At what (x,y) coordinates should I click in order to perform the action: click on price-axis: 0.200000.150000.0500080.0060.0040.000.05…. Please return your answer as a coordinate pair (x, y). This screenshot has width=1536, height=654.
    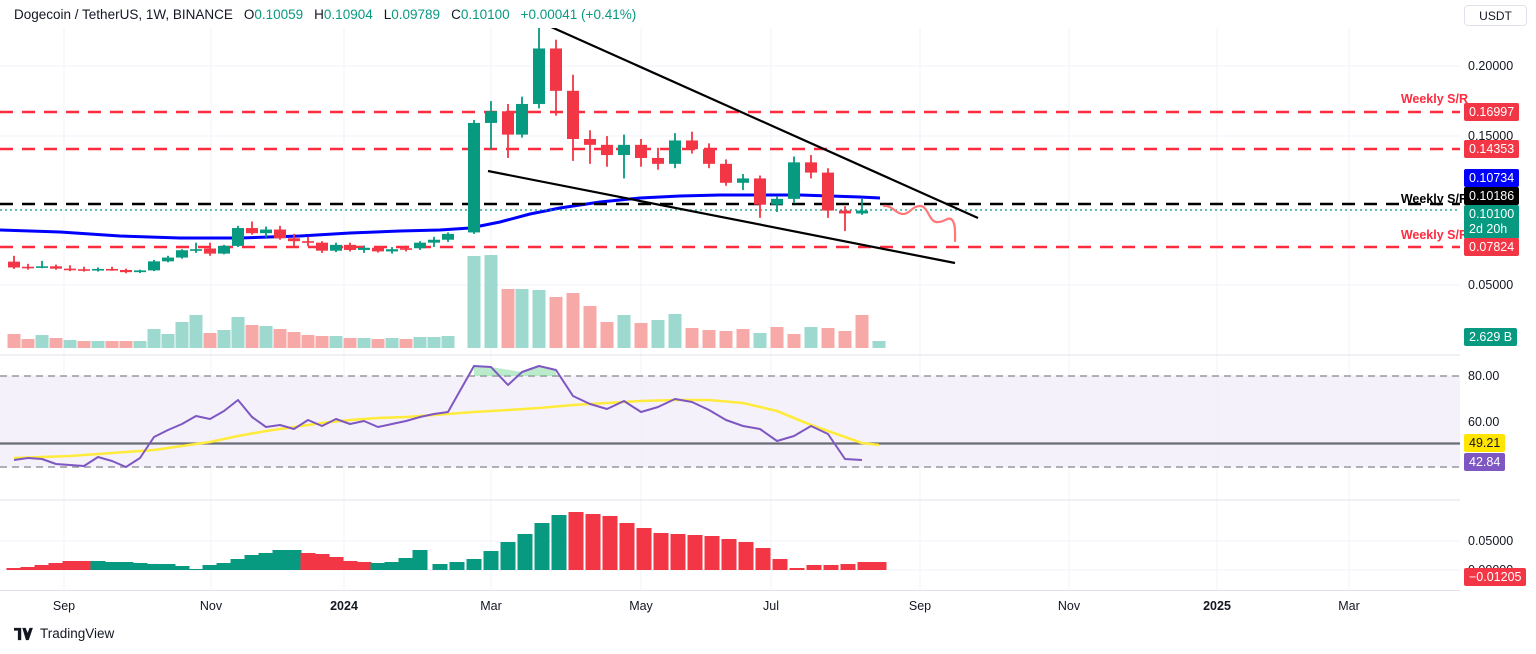
    Looking at the image, I should click on (1498, 295).